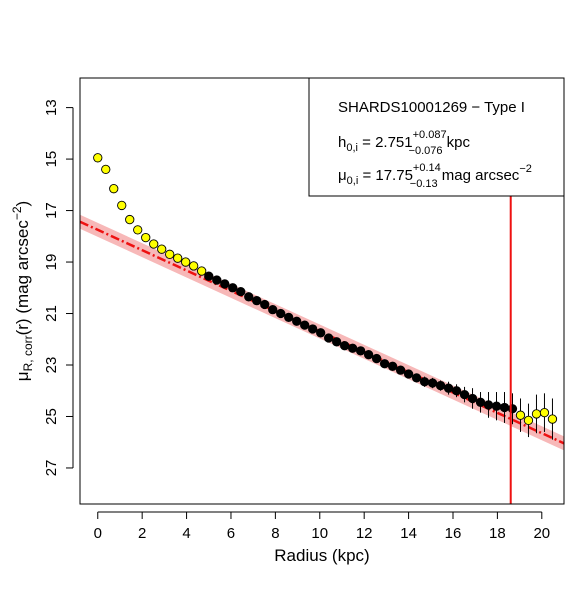 Image resolution: width=568 pixels, height=605 pixels. I want to click on x-tick-label: 20, so click(541, 533).